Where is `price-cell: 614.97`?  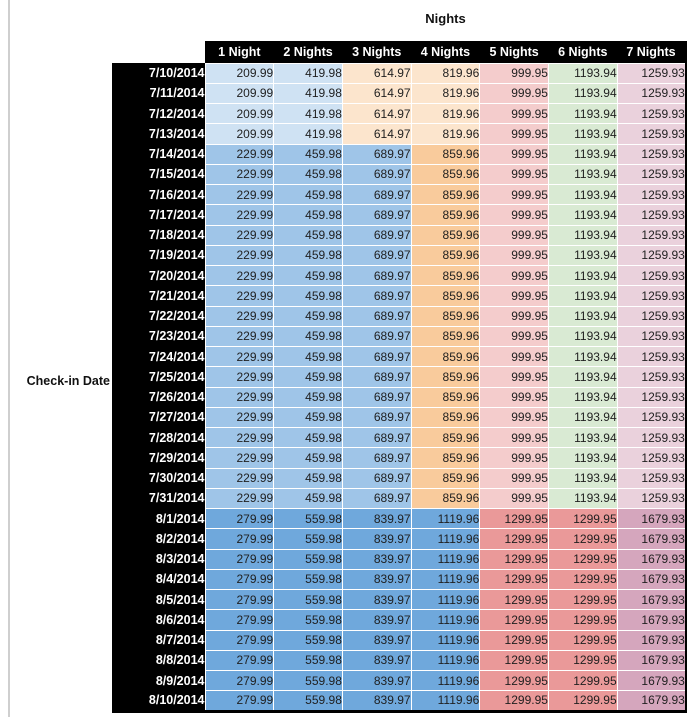
price-cell: 614.97 is located at coordinates (376, 73).